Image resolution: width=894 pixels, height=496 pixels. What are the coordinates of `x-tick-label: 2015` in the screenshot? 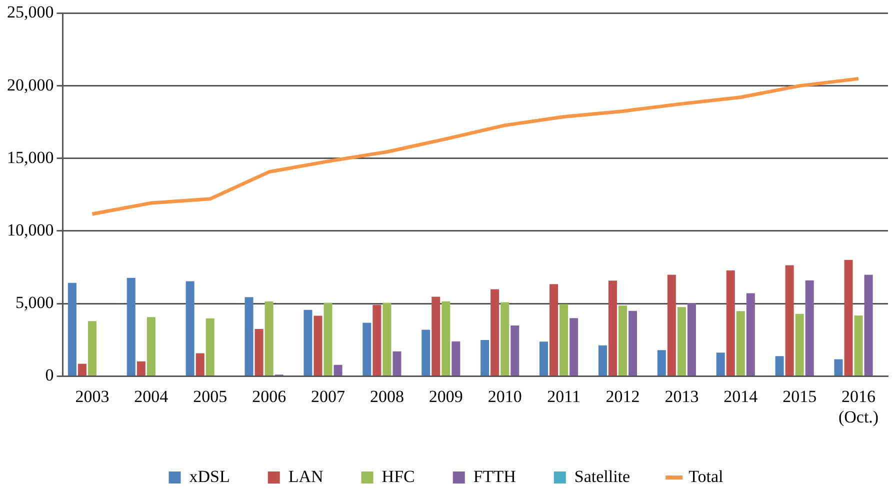 It's located at (799, 396).